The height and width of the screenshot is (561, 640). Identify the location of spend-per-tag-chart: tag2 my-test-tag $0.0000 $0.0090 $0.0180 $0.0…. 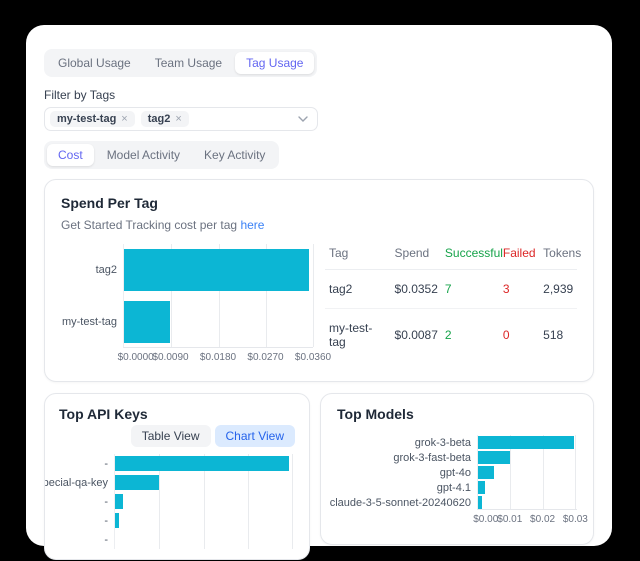
(196, 305).